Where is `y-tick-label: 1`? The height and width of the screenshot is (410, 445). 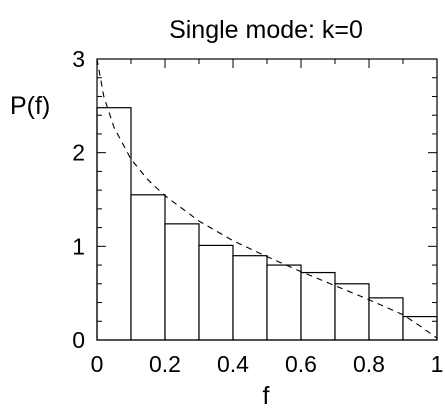 y-tick-label: 1 is located at coordinates (78, 246).